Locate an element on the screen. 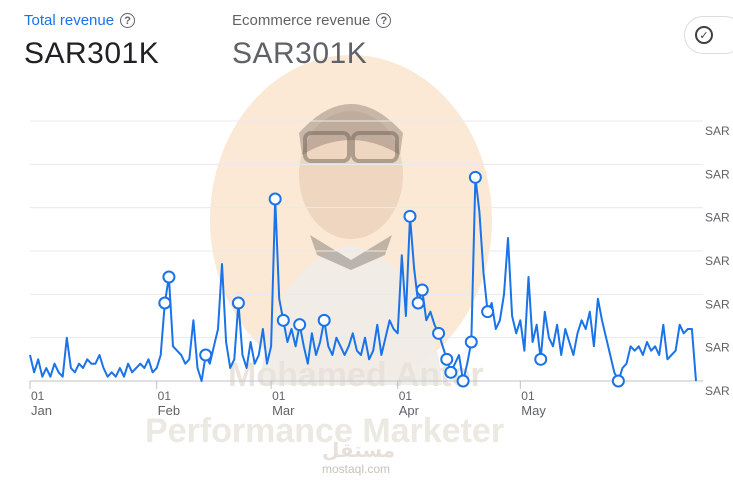  watermark-title: Performance Marketer is located at coordinates (325, 431).